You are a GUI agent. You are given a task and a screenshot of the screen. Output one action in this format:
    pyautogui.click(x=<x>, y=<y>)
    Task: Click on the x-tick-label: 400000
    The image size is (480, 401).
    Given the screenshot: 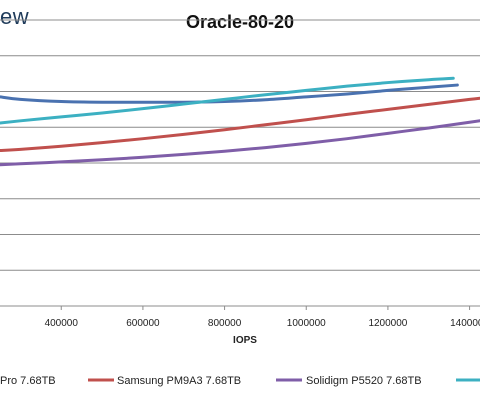 What is the action you would take?
    pyautogui.click(x=62, y=323)
    